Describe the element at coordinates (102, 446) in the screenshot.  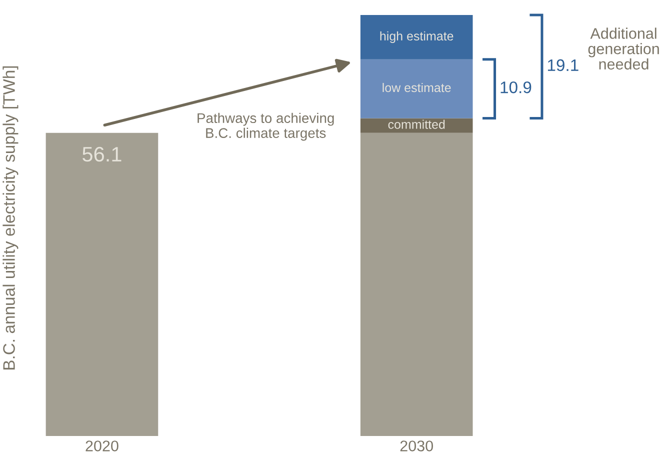
I see `x-tick-label: 2020` at that location.